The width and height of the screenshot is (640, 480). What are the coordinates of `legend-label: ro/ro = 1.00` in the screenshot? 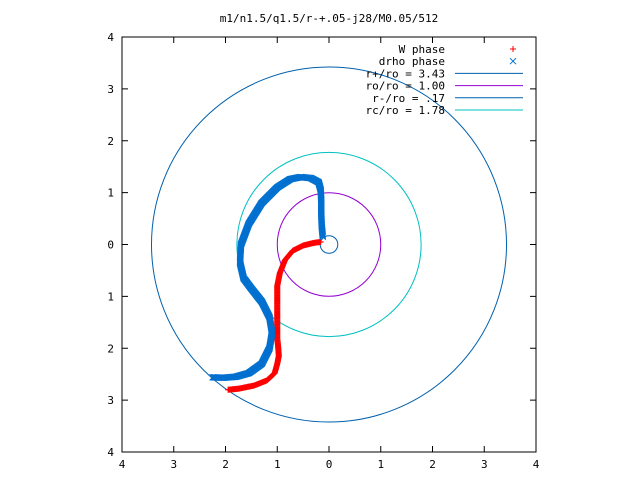 It's located at (405, 86).